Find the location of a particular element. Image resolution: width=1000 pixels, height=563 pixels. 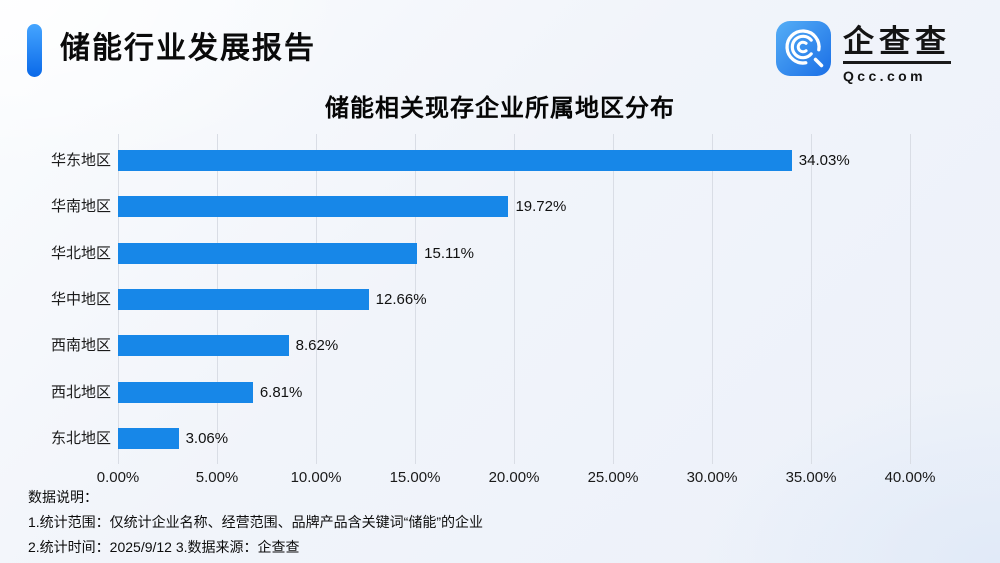

value-label: 19.72% is located at coordinates (541, 207).